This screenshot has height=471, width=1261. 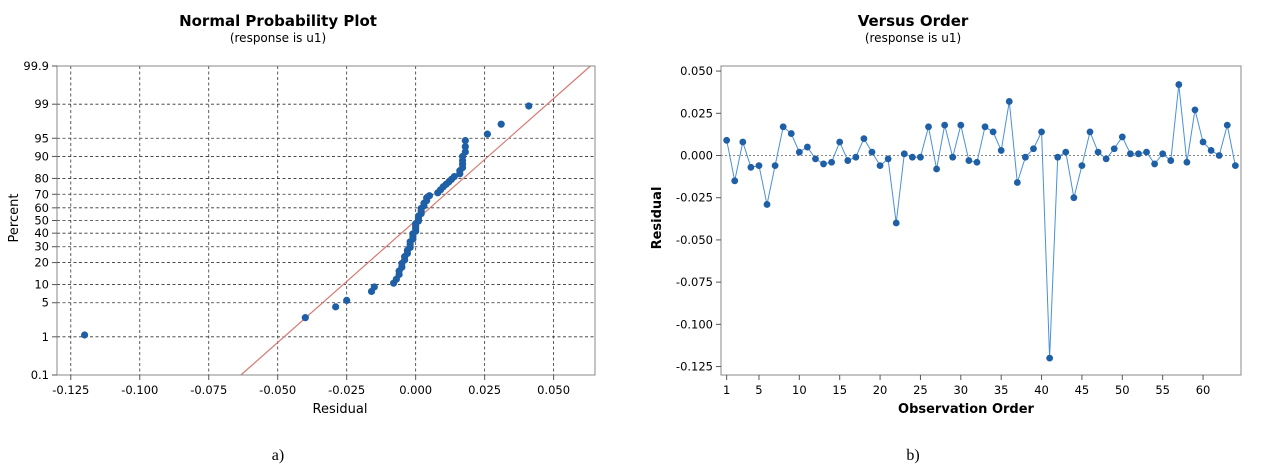 What do you see at coordinates (36, 66) in the screenshot?
I see `chart-a-y-tick-label: 99.9` at bounding box center [36, 66].